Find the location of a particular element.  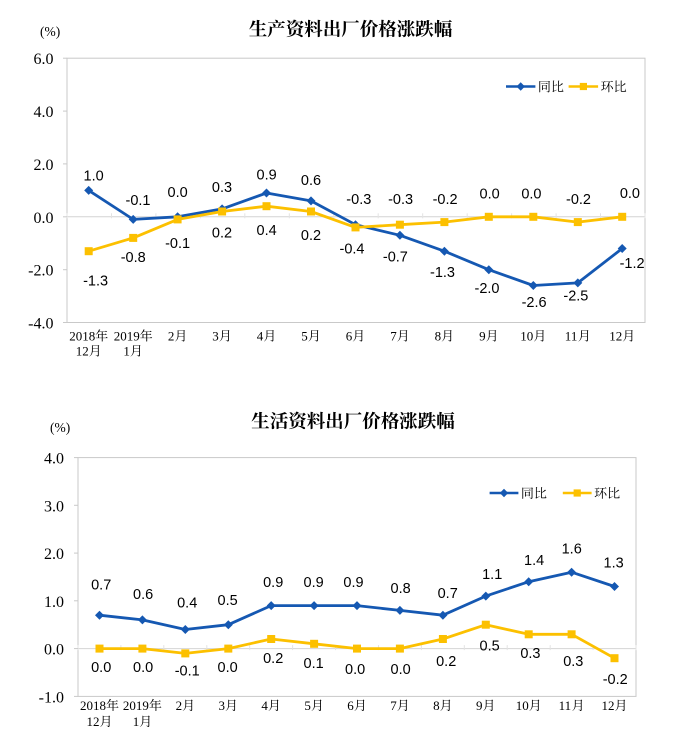

svg-text: 0.8 is located at coordinates (401, 589).